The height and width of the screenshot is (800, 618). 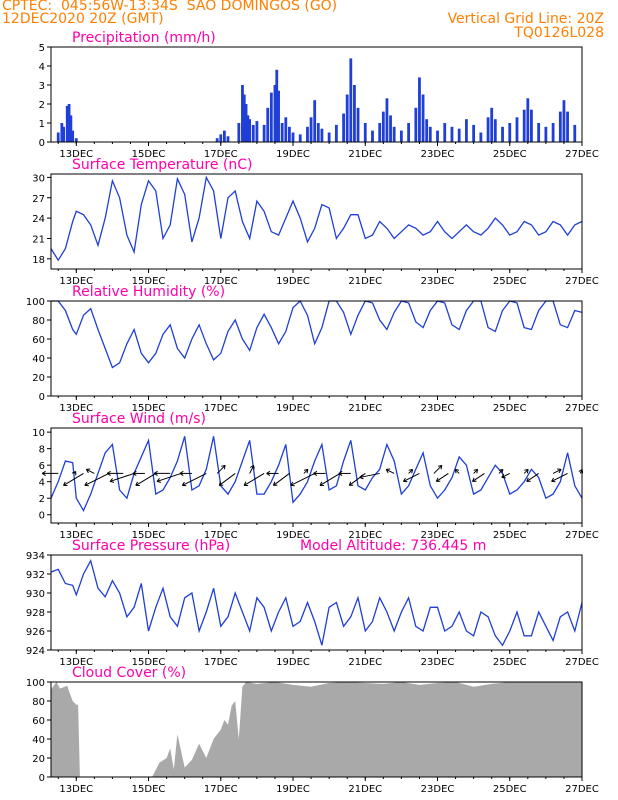 What do you see at coordinates (38, 740) in the screenshot?
I see `cloud-ytick-label: 40` at bounding box center [38, 740].